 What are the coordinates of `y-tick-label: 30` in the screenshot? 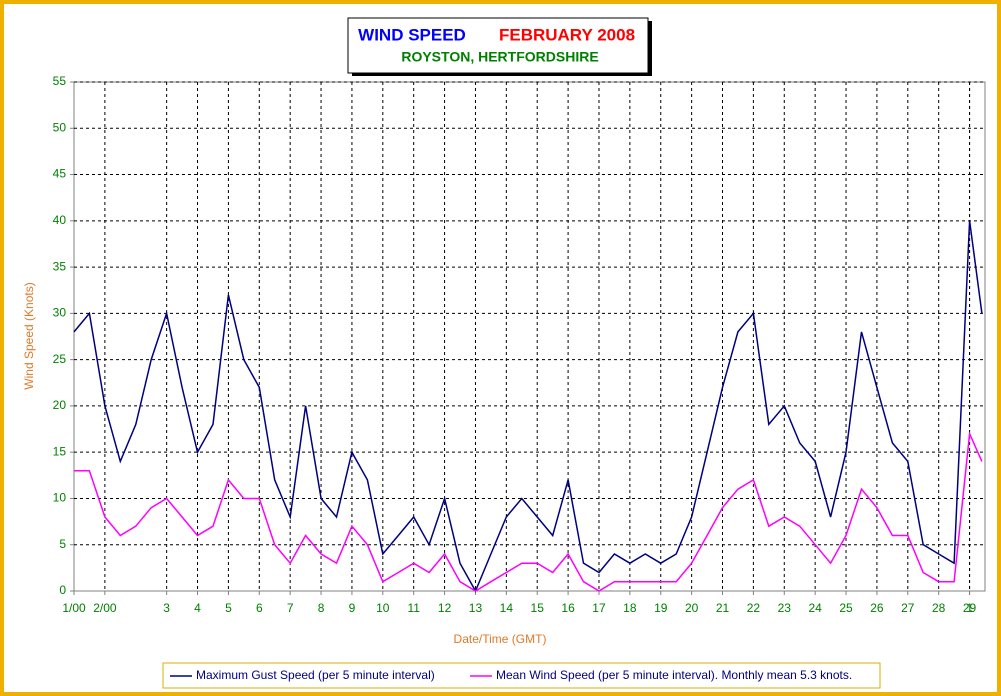 It's located at (60, 313).